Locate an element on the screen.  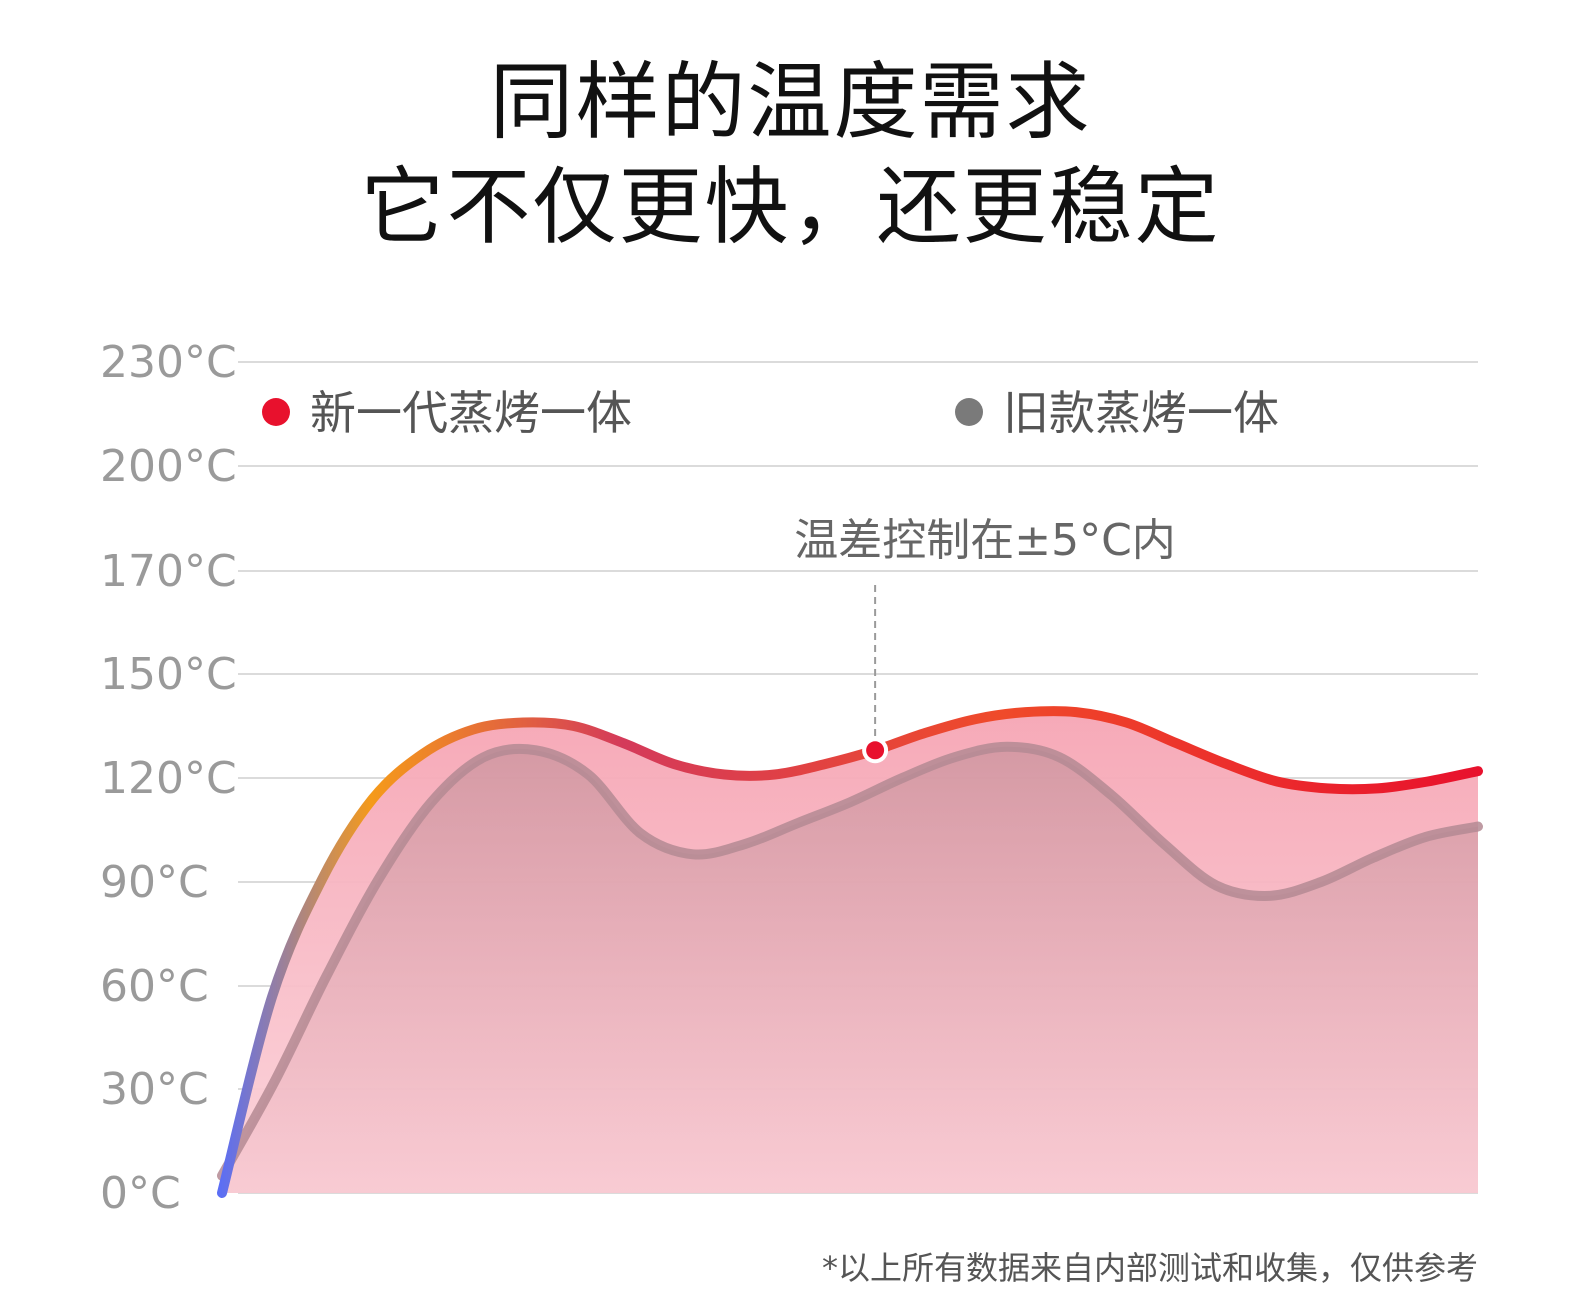
y-tick-label: 150°C is located at coordinates (168, 674).